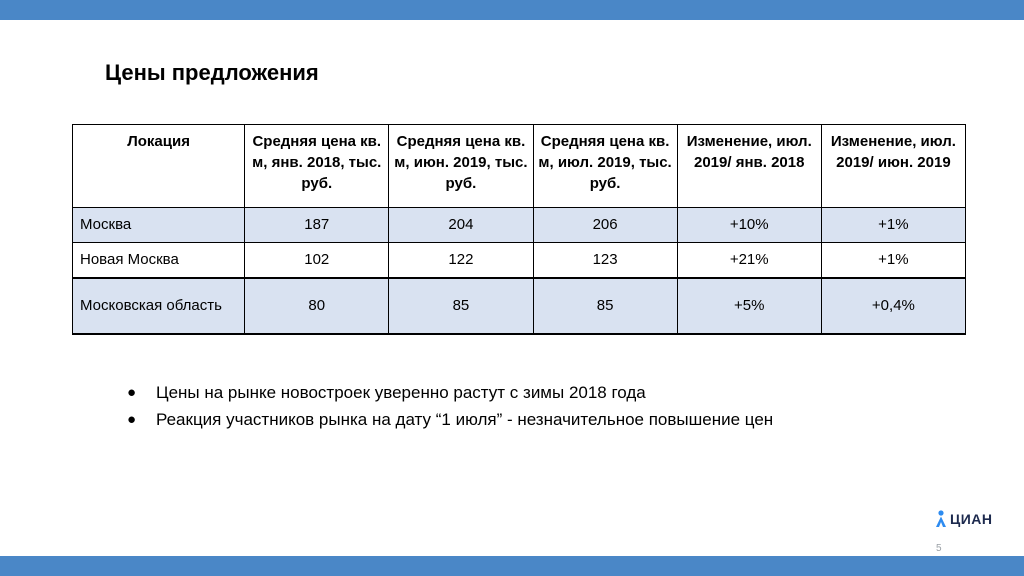  I want to click on cell-price-jul2019: 123, so click(605, 260).